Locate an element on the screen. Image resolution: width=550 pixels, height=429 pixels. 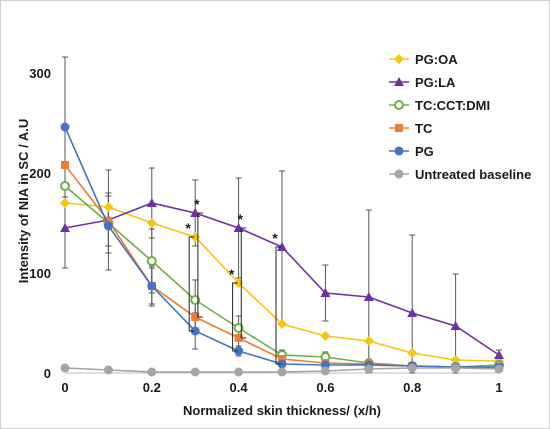
legend-label: Untreated baseline is located at coordinates (473, 174).